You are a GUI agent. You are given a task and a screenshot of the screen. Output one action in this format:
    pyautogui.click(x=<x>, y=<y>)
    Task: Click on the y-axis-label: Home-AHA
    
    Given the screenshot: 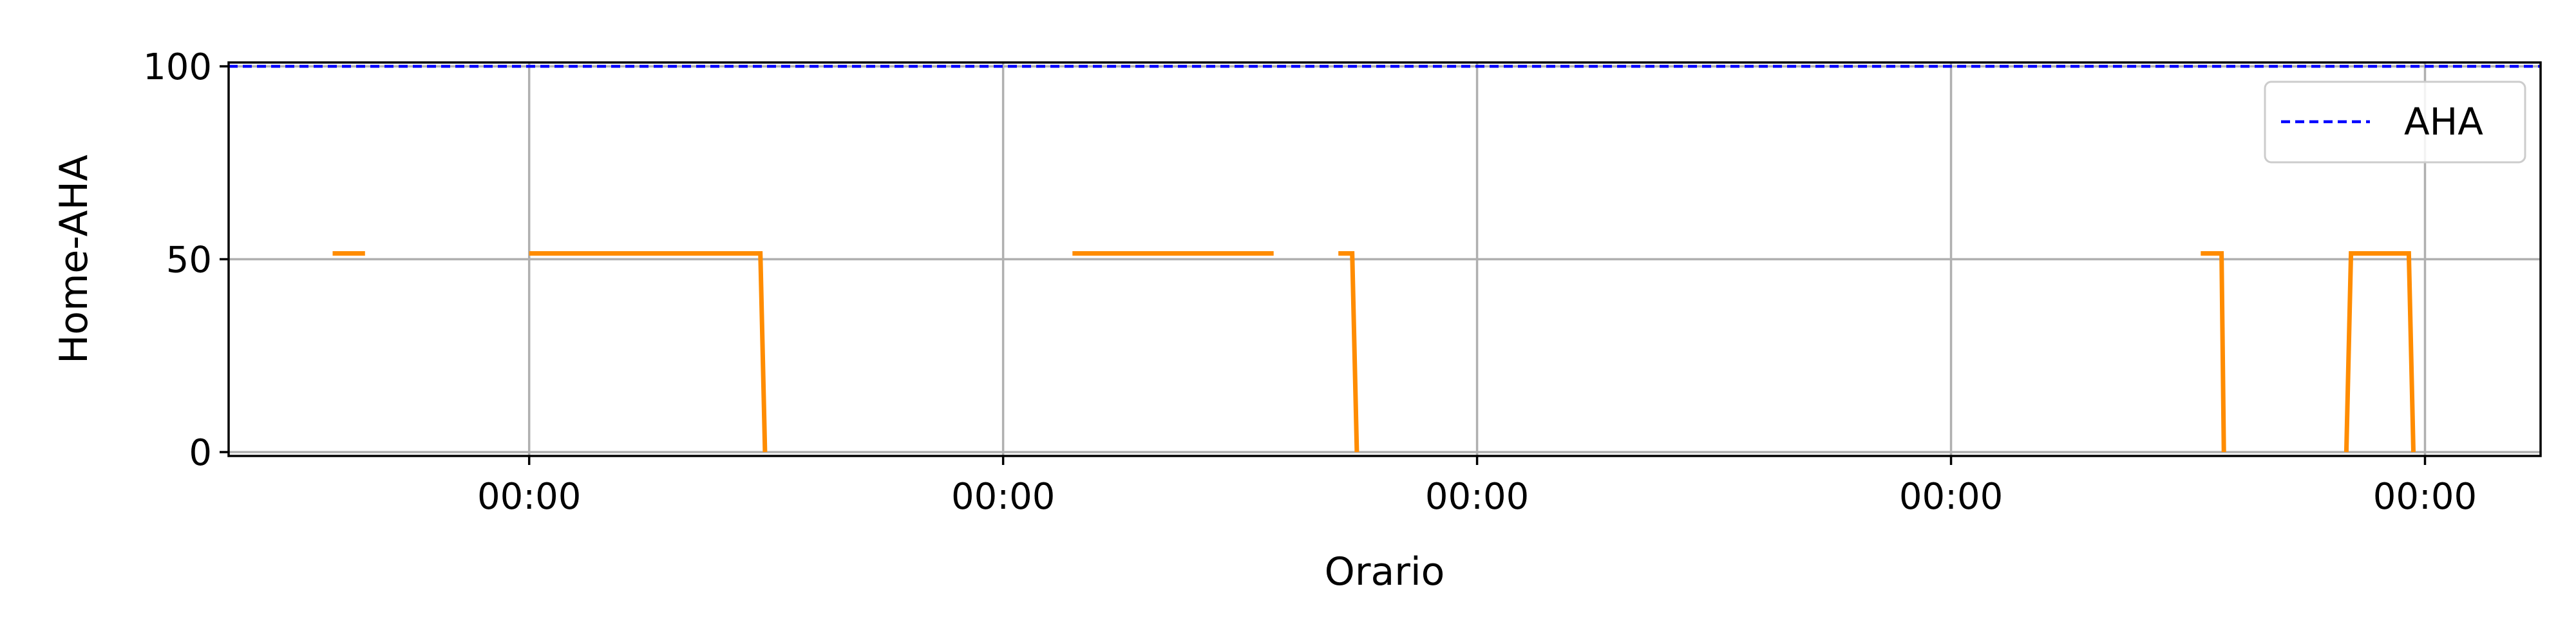 What is the action you would take?
    pyautogui.click(x=74, y=259)
    